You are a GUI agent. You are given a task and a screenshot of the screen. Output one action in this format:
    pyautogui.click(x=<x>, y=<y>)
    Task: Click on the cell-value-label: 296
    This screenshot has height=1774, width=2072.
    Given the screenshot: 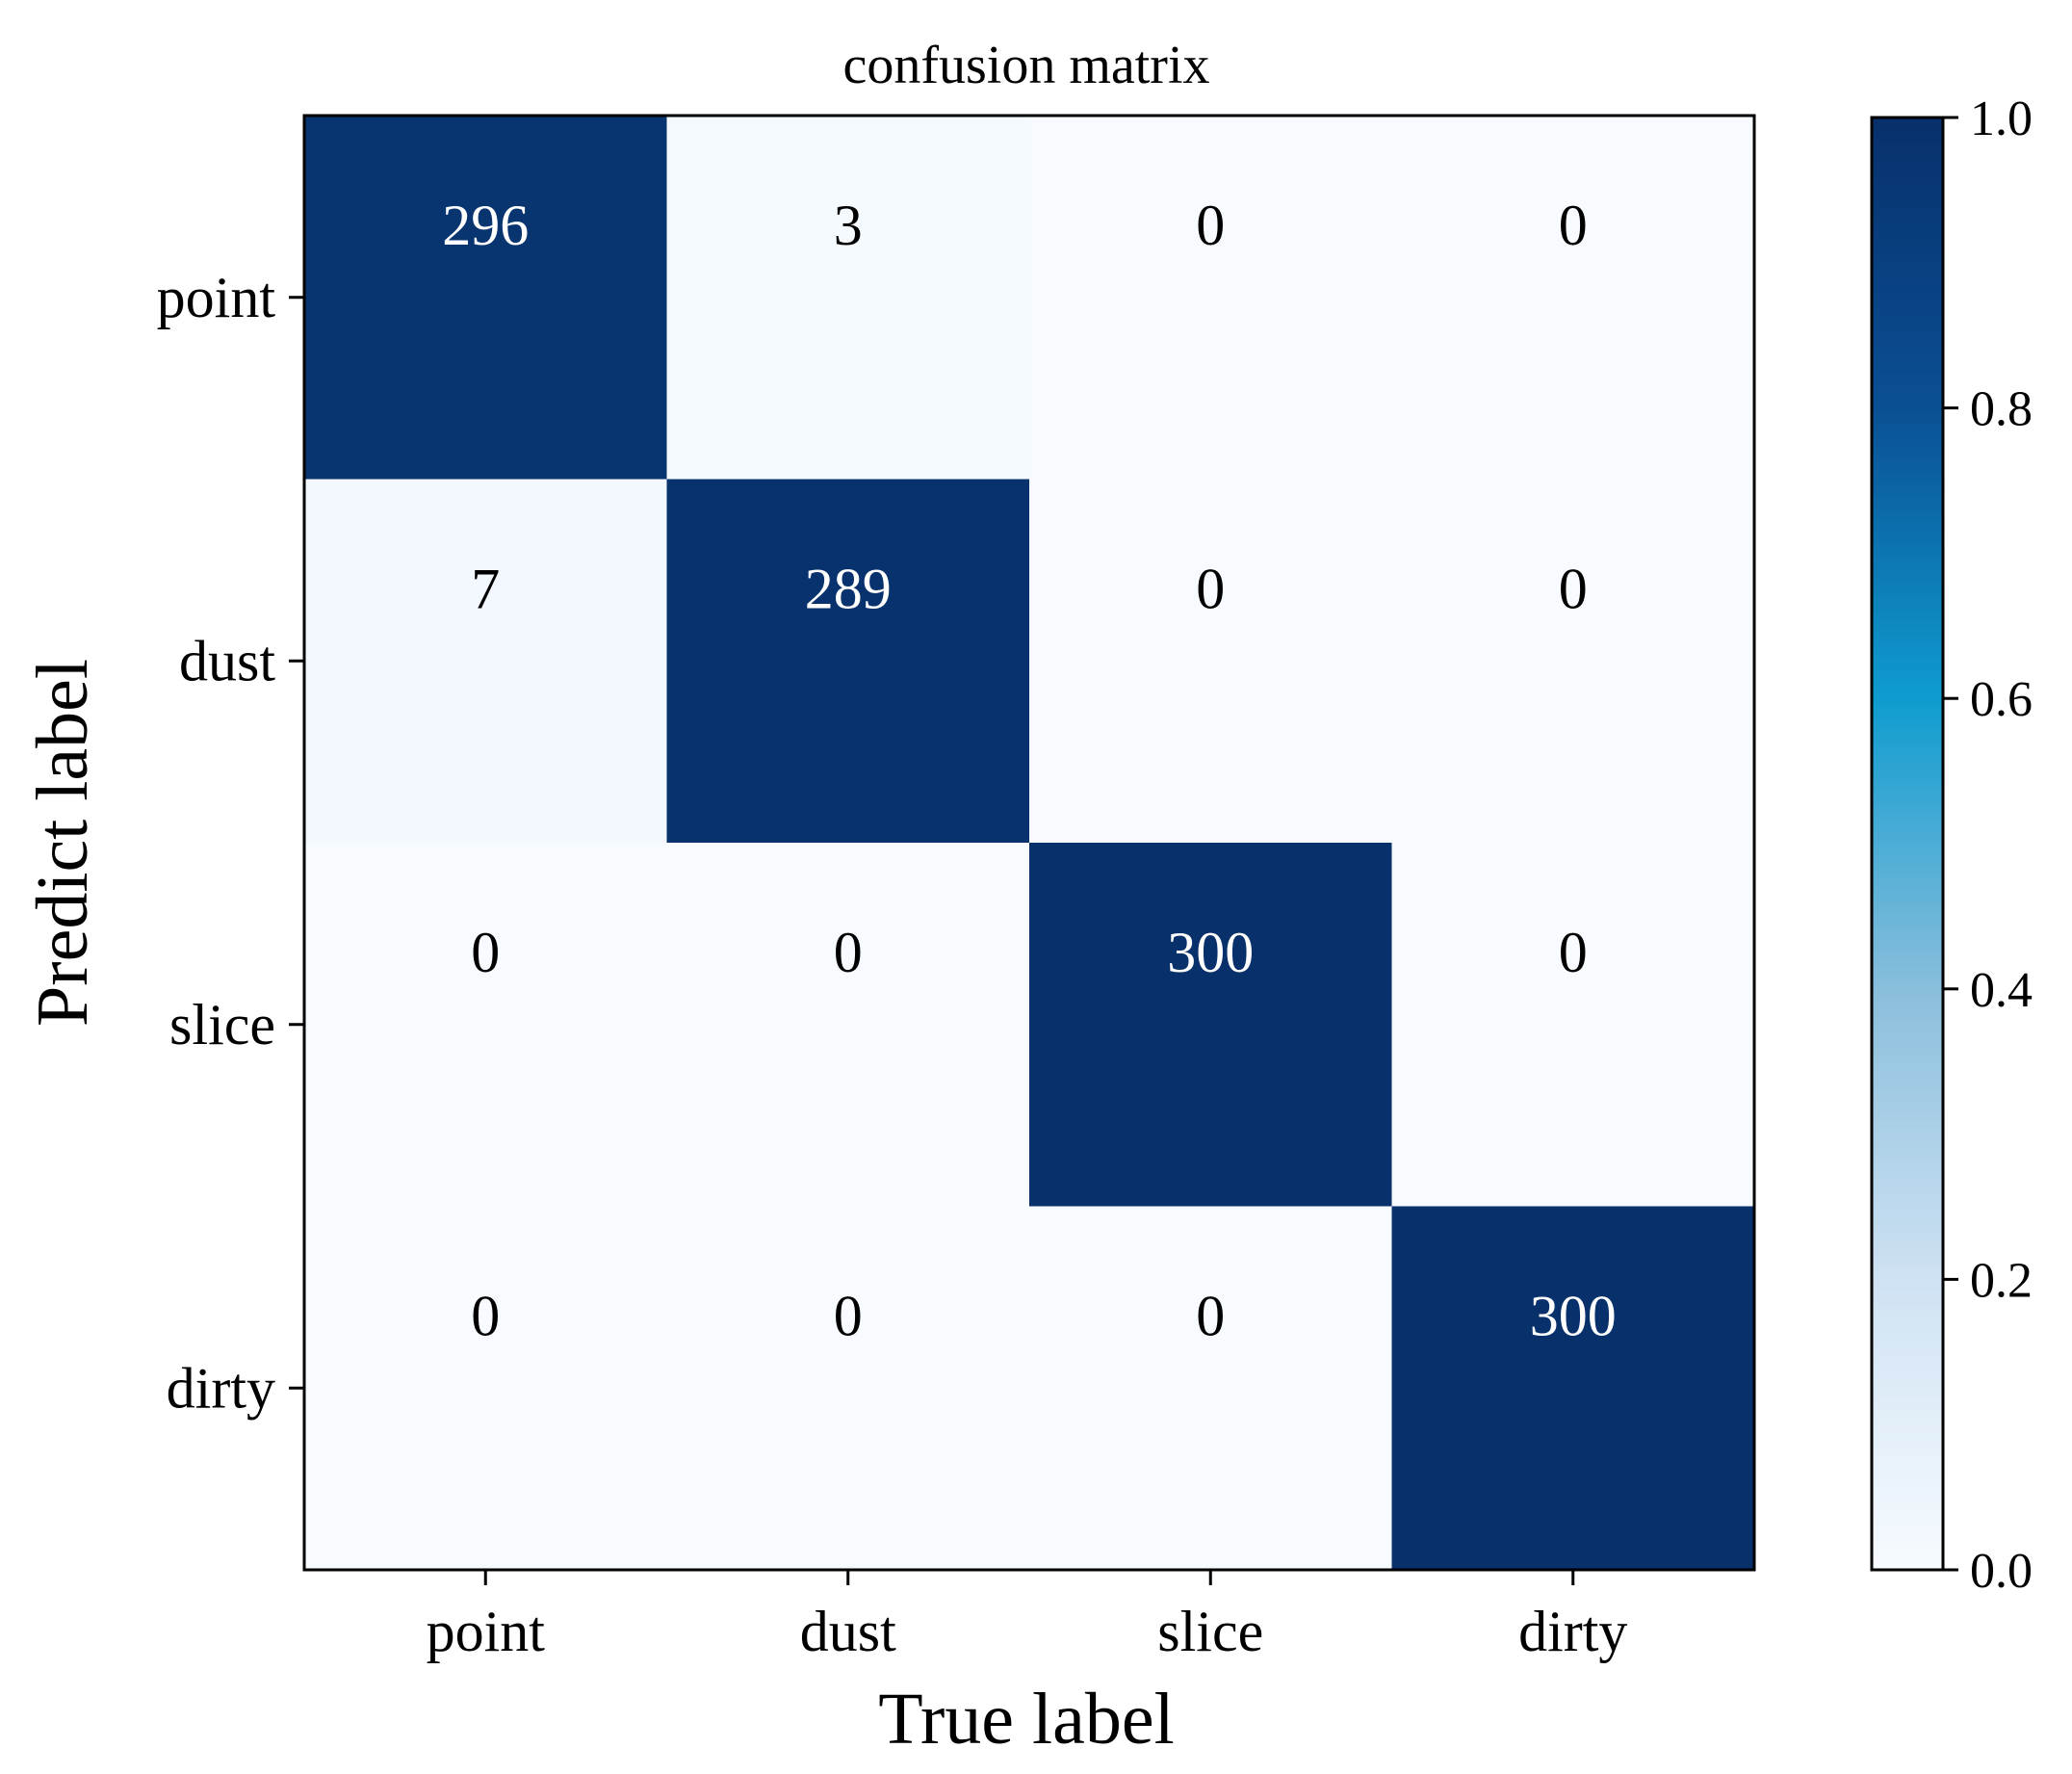 What is the action you would take?
    pyautogui.click(x=485, y=225)
    